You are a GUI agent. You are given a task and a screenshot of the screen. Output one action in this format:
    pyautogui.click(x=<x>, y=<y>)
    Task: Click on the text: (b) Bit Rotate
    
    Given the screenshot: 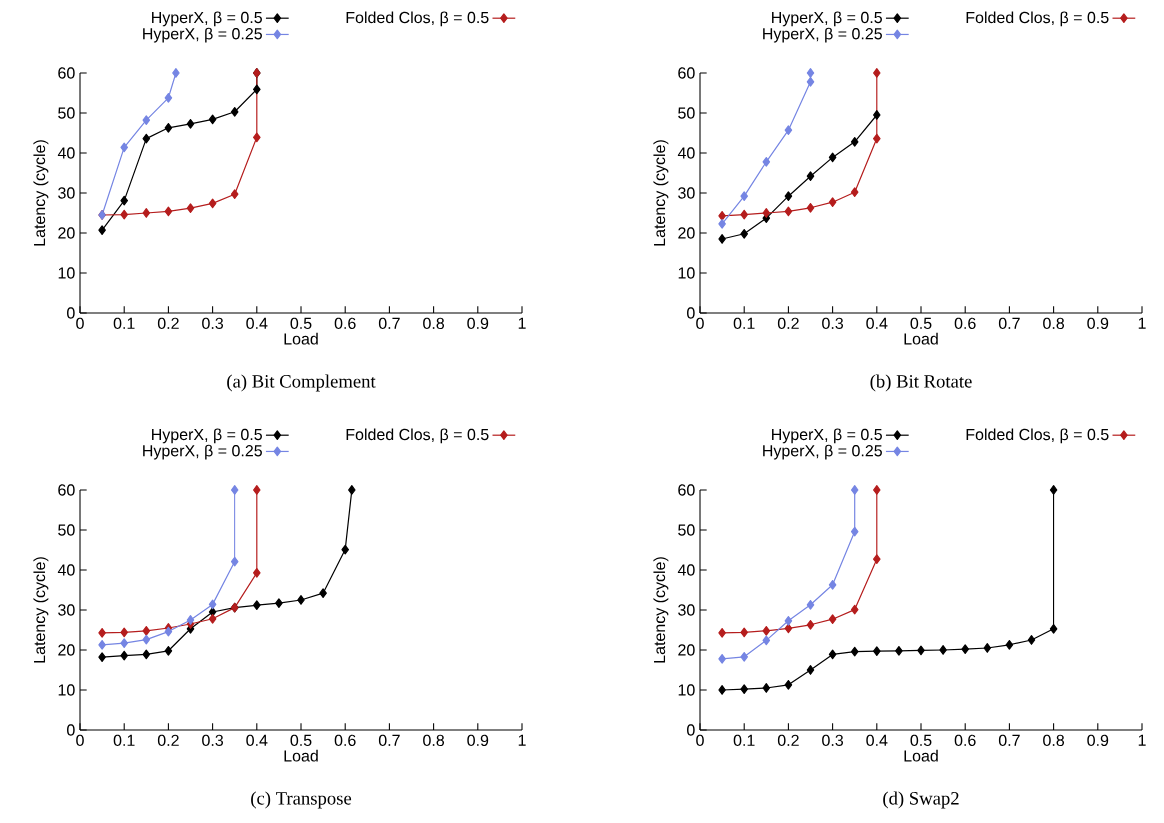 What is the action you would take?
    pyautogui.click(x=921, y=383)
    